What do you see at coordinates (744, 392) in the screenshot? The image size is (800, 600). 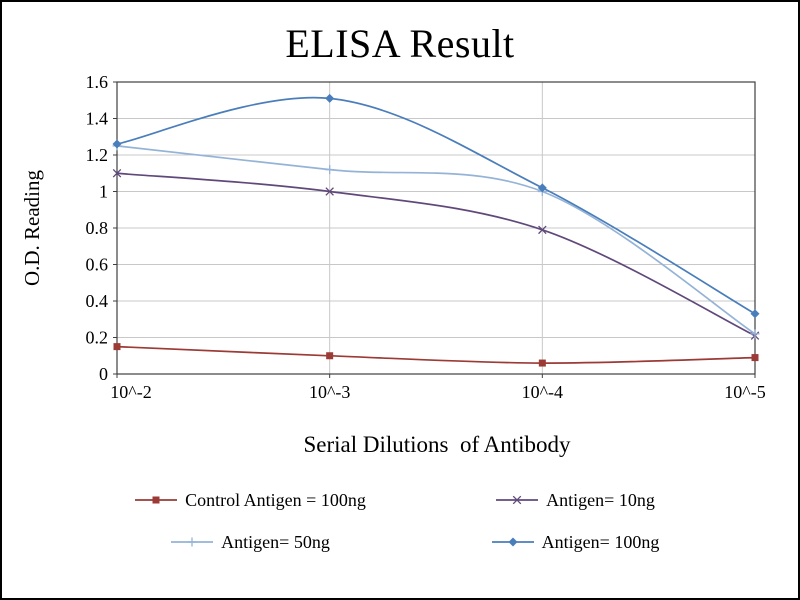 I see `x-tick-label: 10^-5` at bounding box center [744, 392].